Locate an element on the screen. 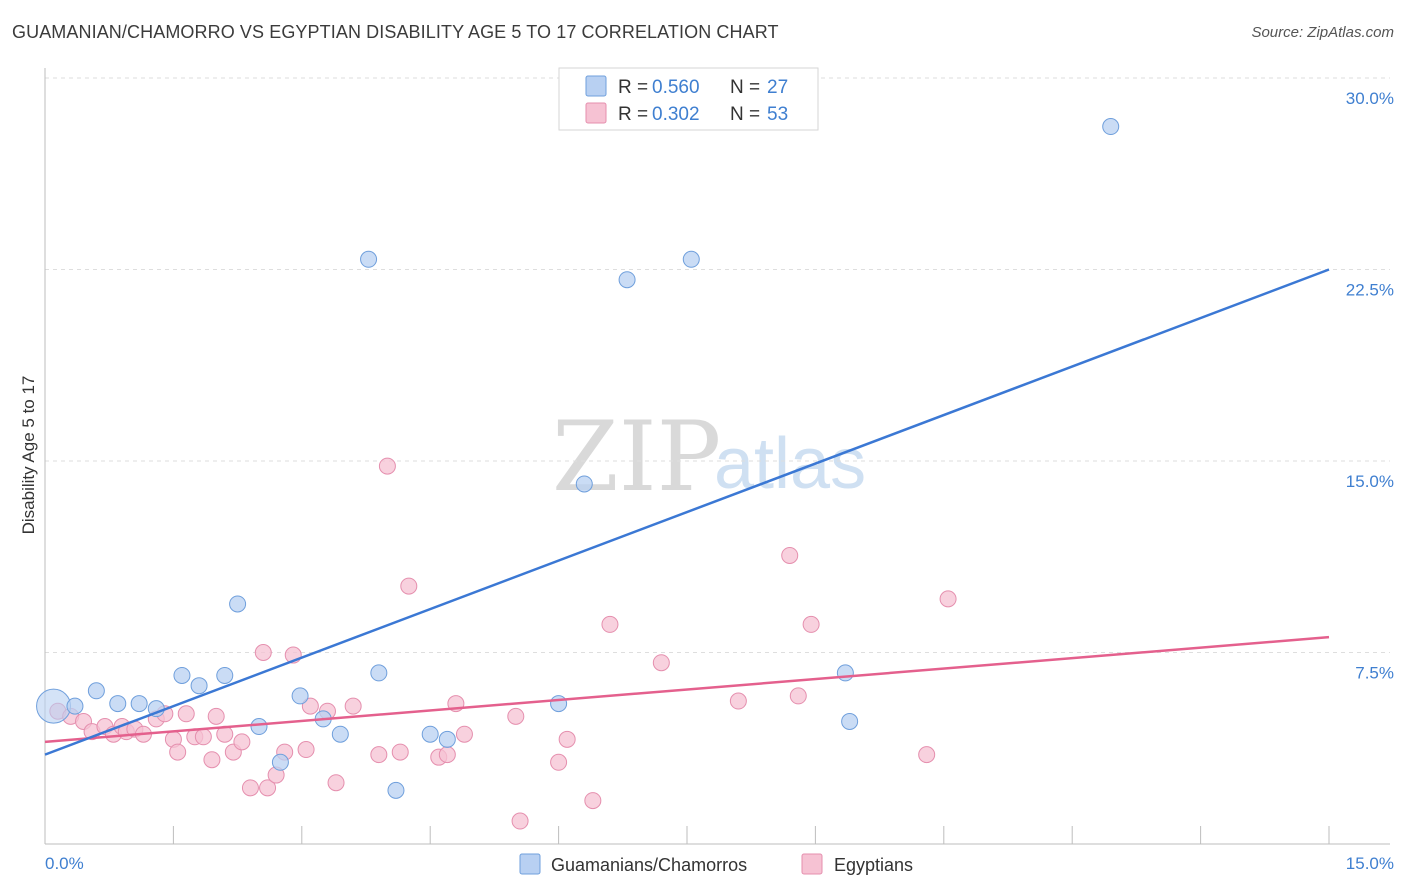  bottom-legend-swatch-pink is located at coordinates (812, 864).